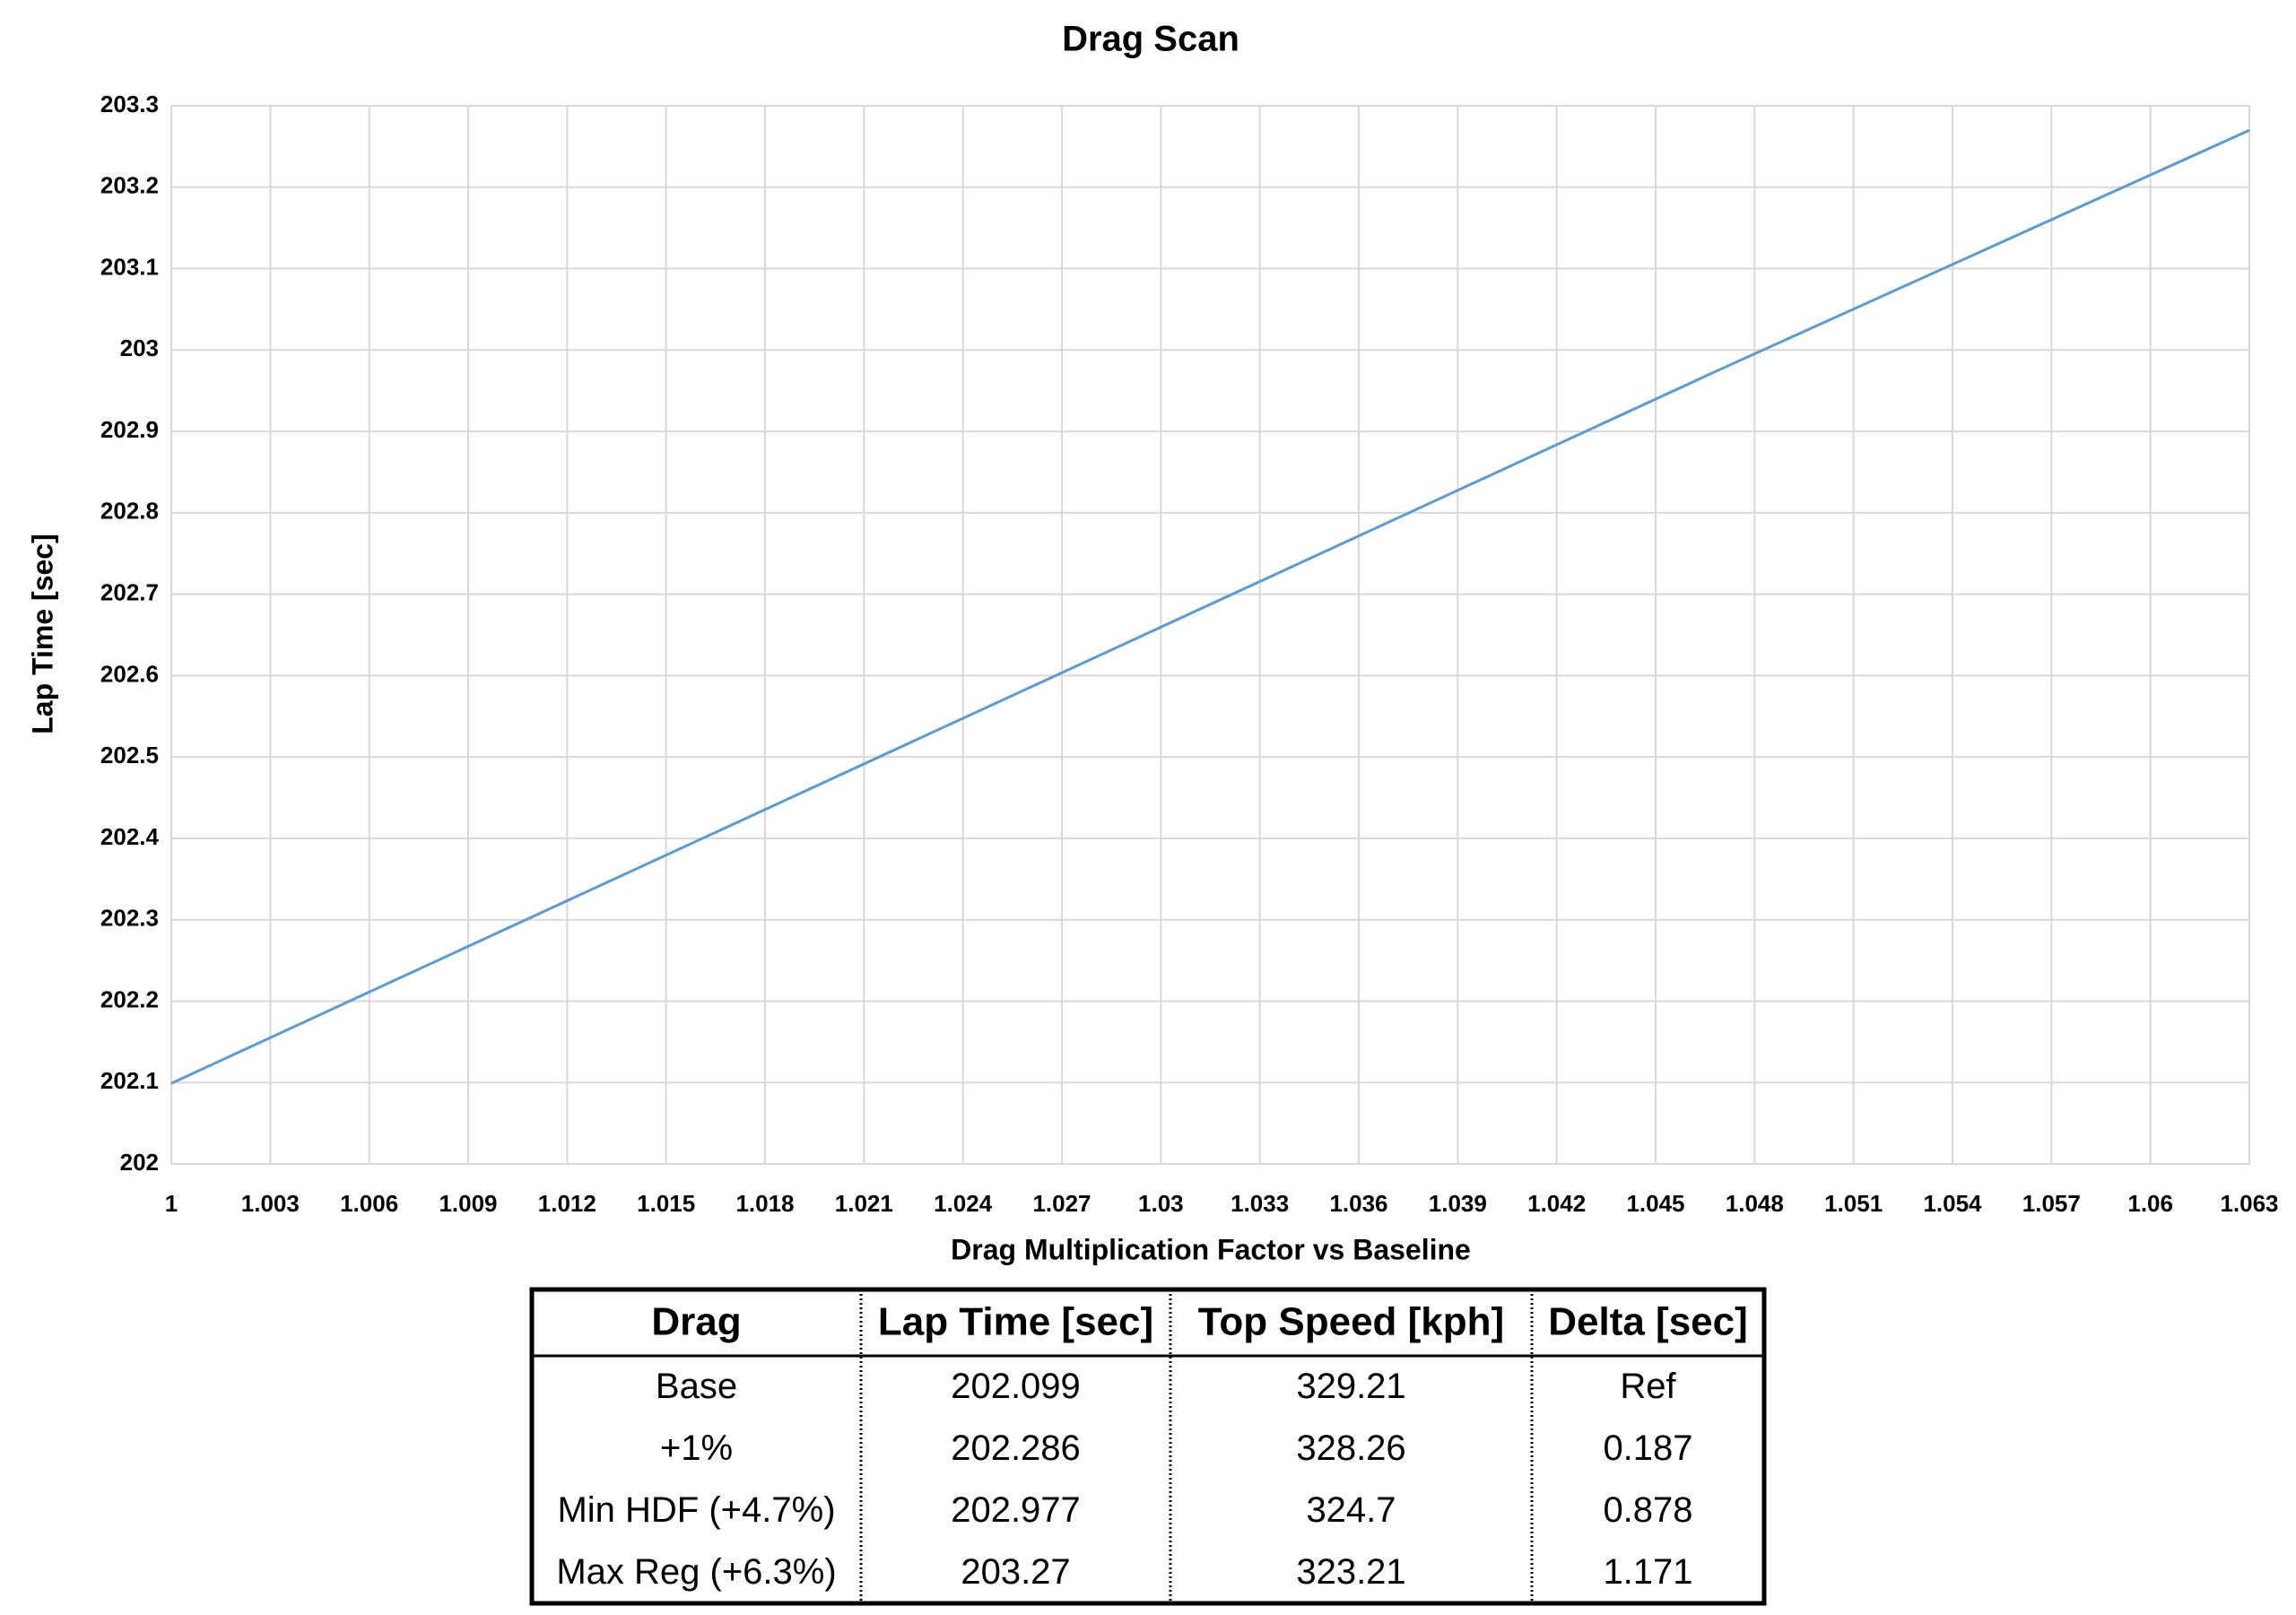 This screenshot has width=2296, height=1615. I want to click on y-tick-label: 202.3, so click(129, 918).